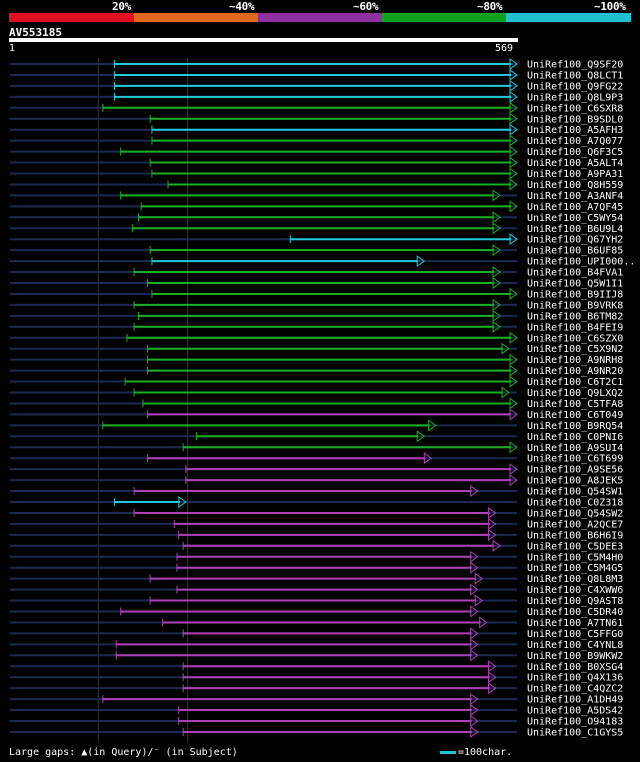 Image resolution: width=640 pixels, height=762 pixels. What do you see at coordinates (575, 503) in the screenshot?
I see `hit-label: UniRef100_C0Z318` at bounding box center [575, 503].